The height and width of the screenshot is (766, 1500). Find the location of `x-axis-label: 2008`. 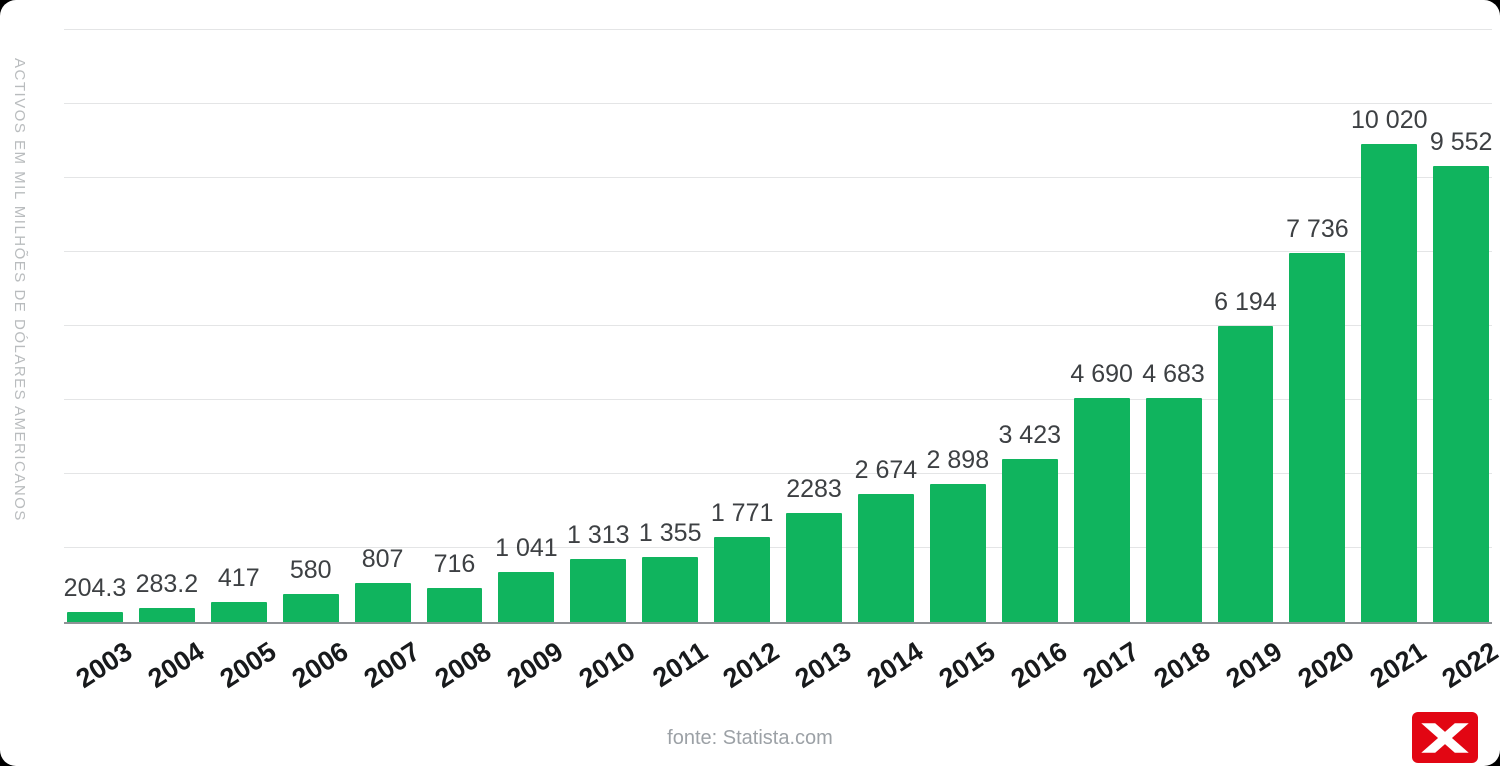

x-axis-label: 2008 is located at coordinates (463, 665).